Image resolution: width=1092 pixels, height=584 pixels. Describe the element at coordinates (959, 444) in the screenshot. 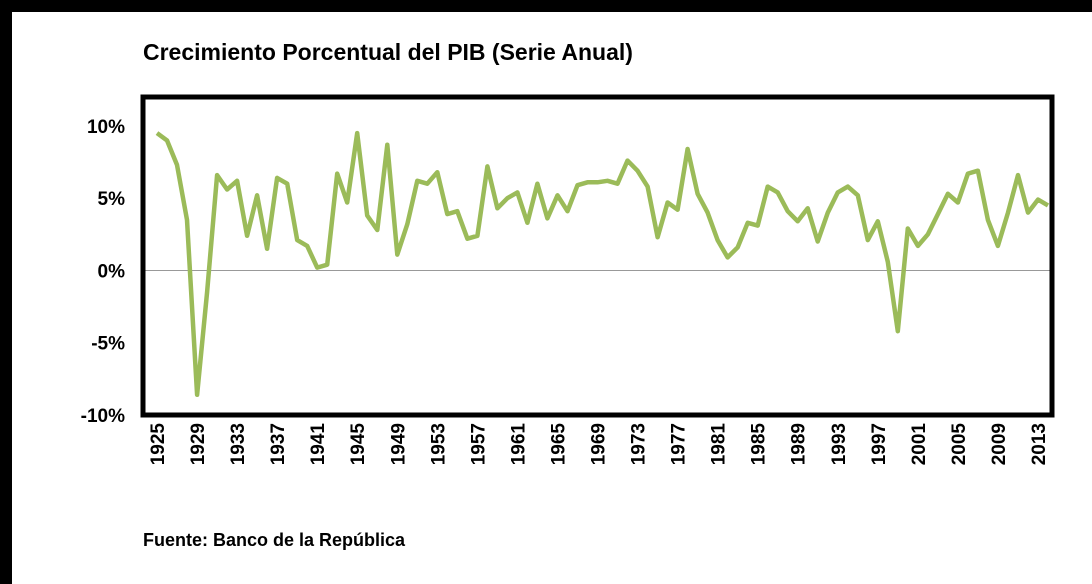

I see `x-tick-label: 2005` at that location.